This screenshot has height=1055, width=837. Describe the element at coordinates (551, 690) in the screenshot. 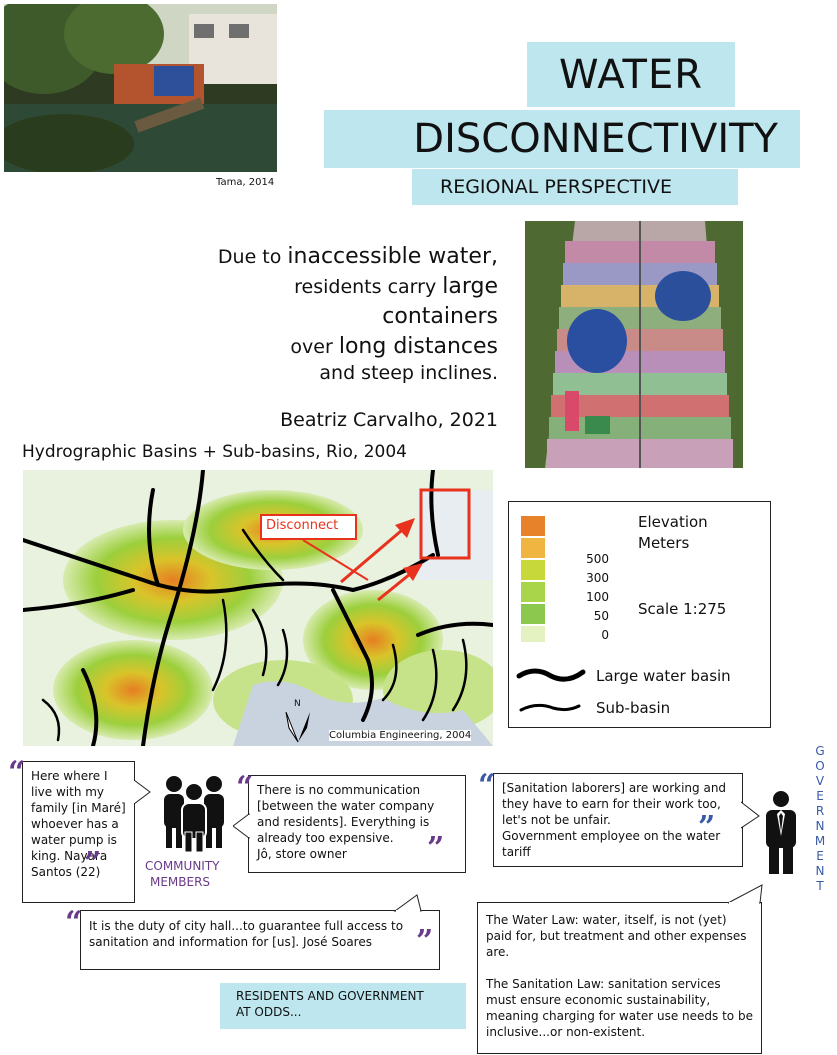

I see `basin-line-samples` at that location.